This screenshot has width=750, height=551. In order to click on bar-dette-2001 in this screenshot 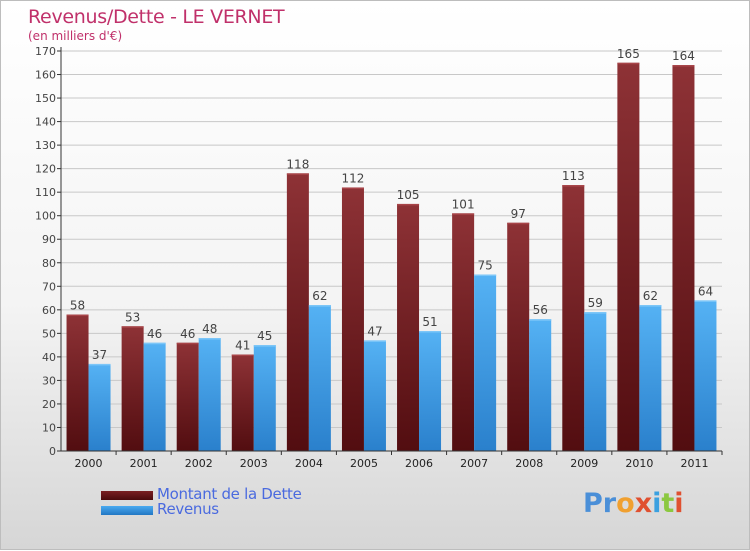, I will do `click(132, 388)`.